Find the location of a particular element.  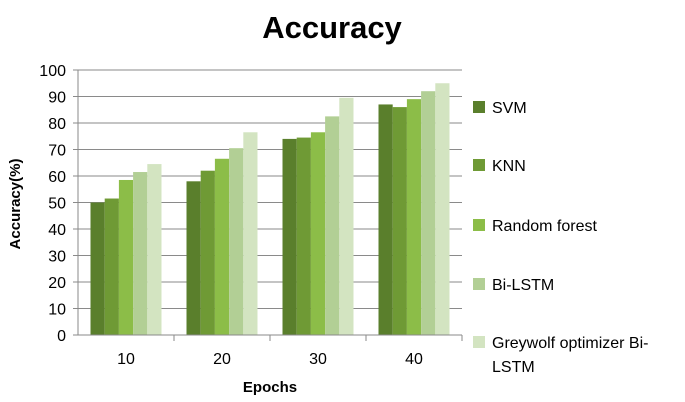

y-tick-label: 80 is located at coordinates (57, 124).